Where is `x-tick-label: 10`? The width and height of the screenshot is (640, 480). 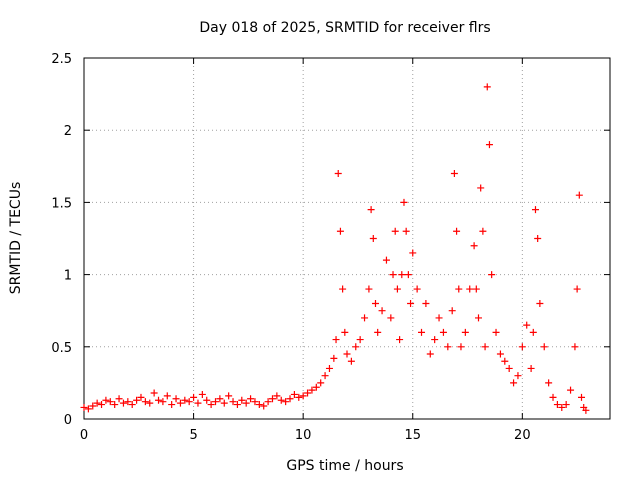 x-tick-label: 10 is located at coordinates (303, 435).